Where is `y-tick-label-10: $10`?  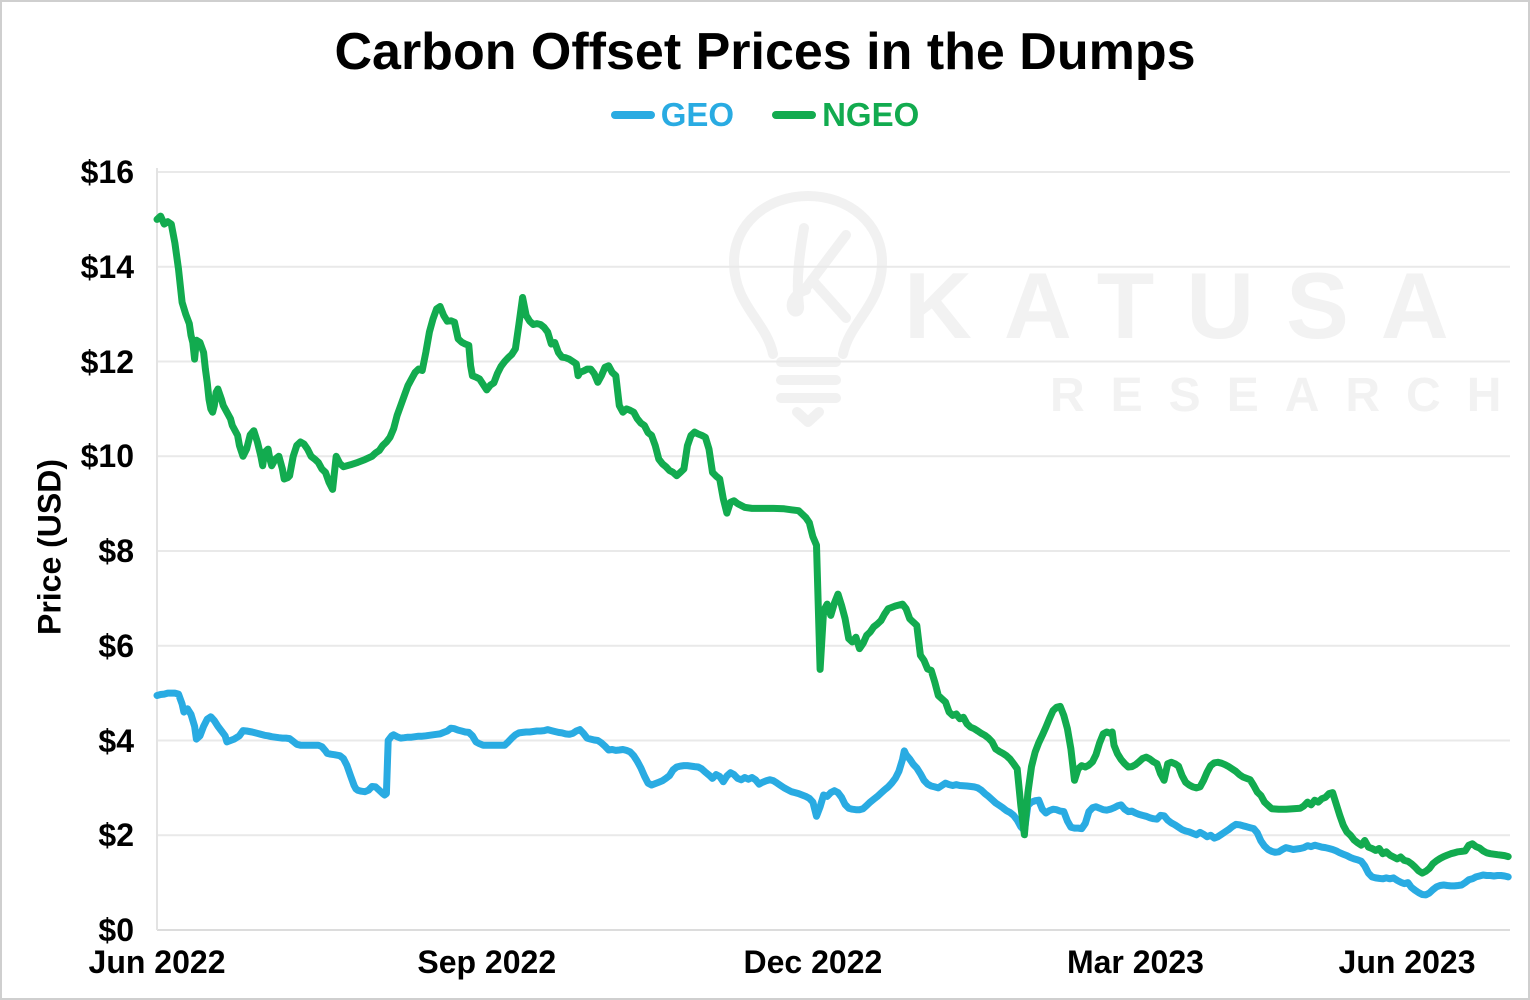
y-tick-label-10: $10 is located at coordinates (107, 456).